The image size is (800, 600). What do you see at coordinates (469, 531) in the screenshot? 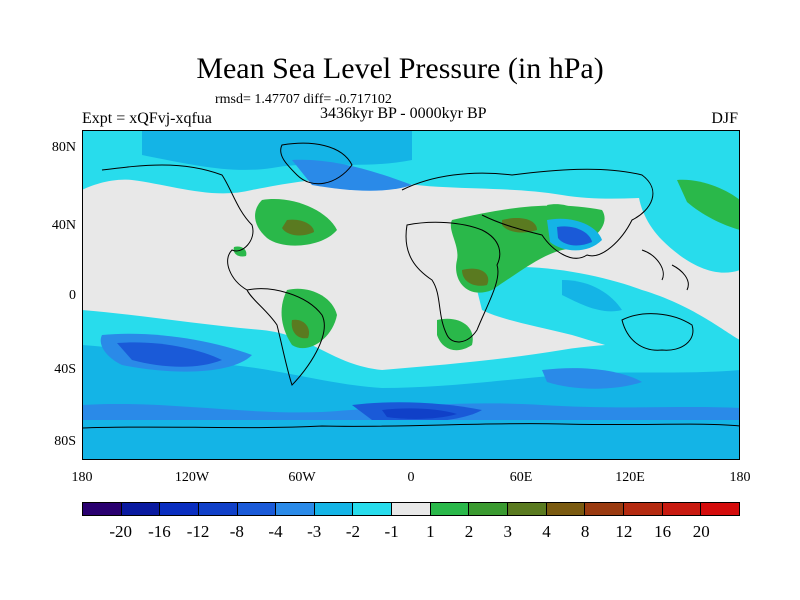
I see `colorbar-label: 2` at bounding box center [469, 531].